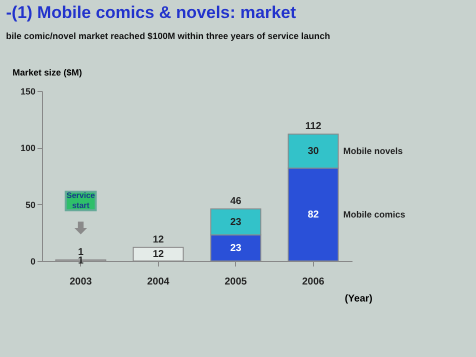 Image resolution: width=476 pixels, height=357 pixels. Describe the element at coordinates (358, 299) in the screenshot. I see `x-axis-title: (Year)` at that location.